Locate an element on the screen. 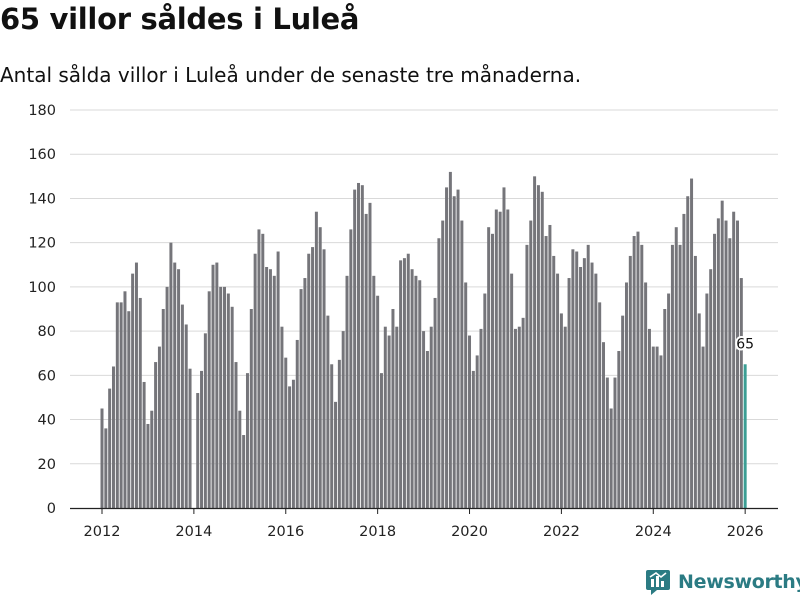 The image size is (800, 600). x-tick-label: 2020 is located at coordinates (469, 532).